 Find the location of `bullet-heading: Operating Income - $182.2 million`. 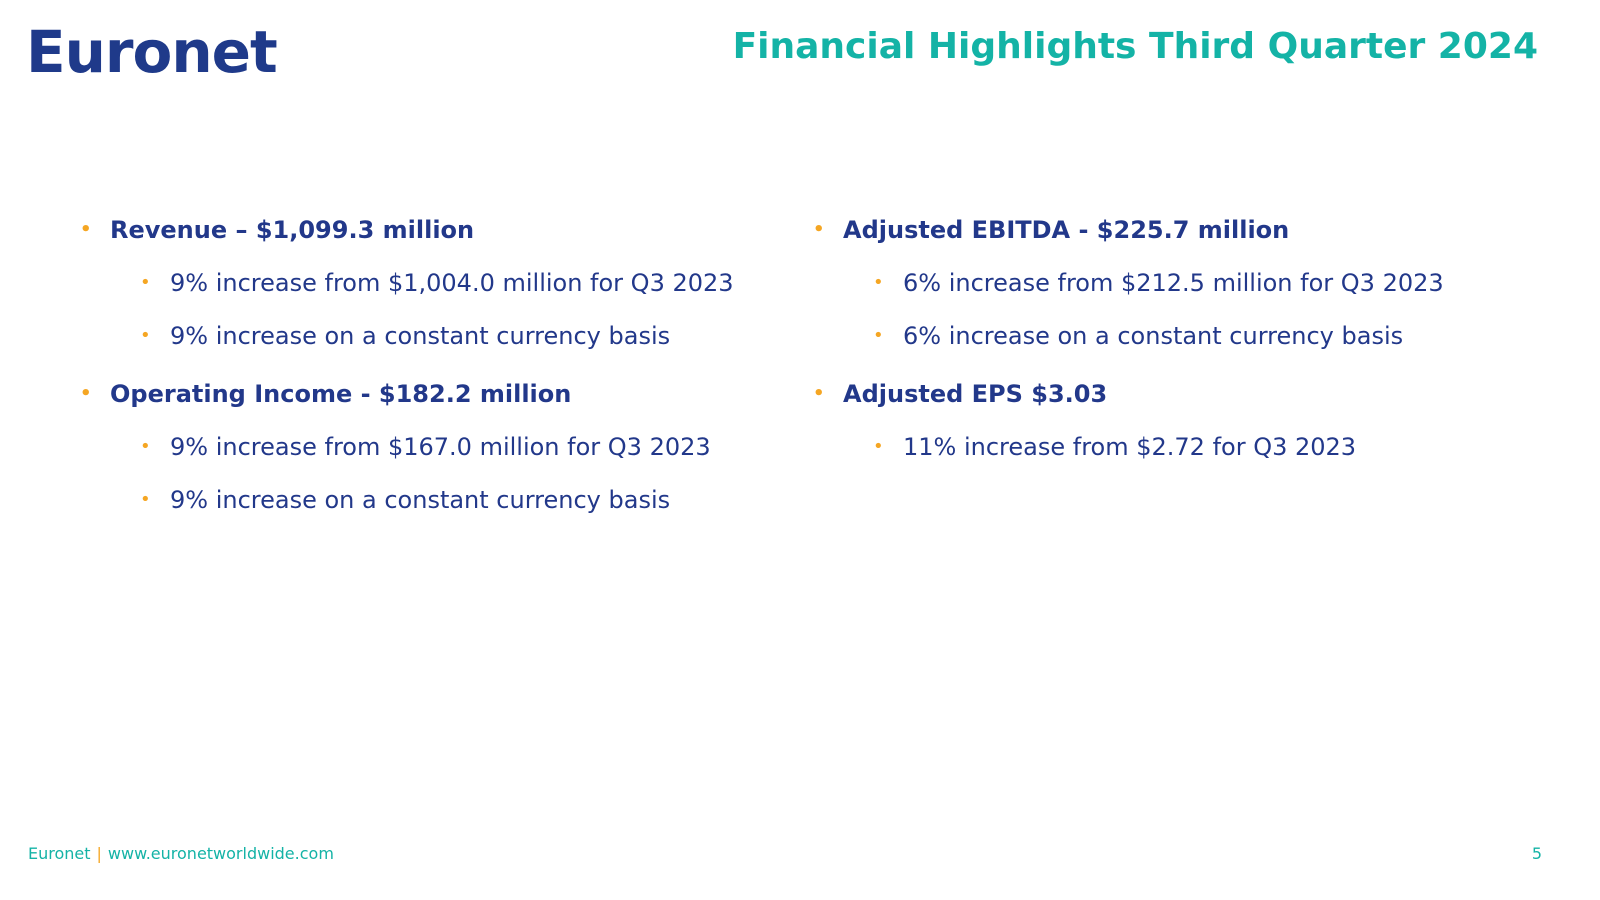

bullet-heading: Operating Income - $182.2 million is located at coordinates (440, 394).